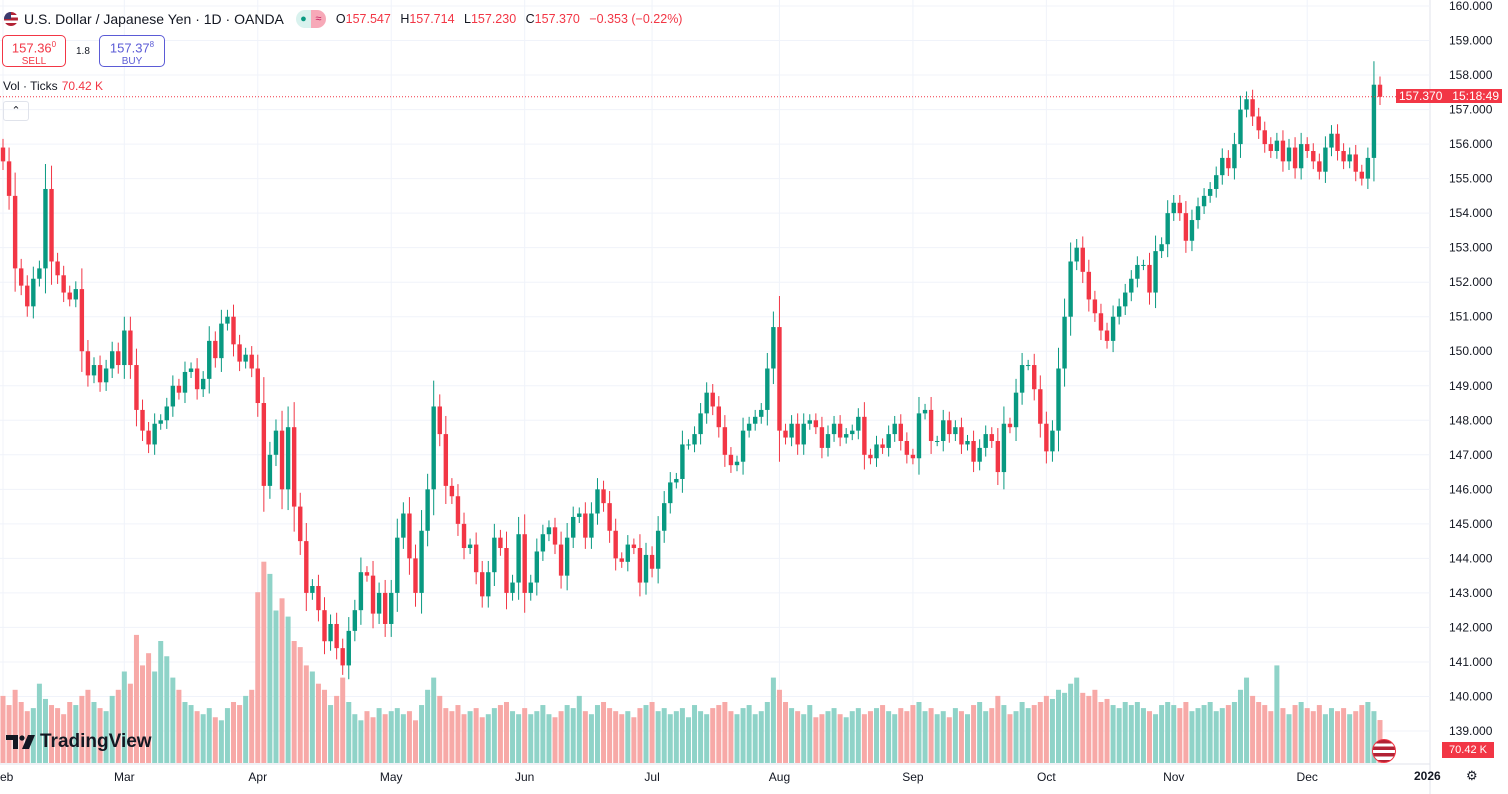 The width and height of the screenshot is (1508, 794). What do you see at coordinates (34, 51) in the screenshot?
I see `sell-button: 157.360 SELL` at bounding box center [34, 51].